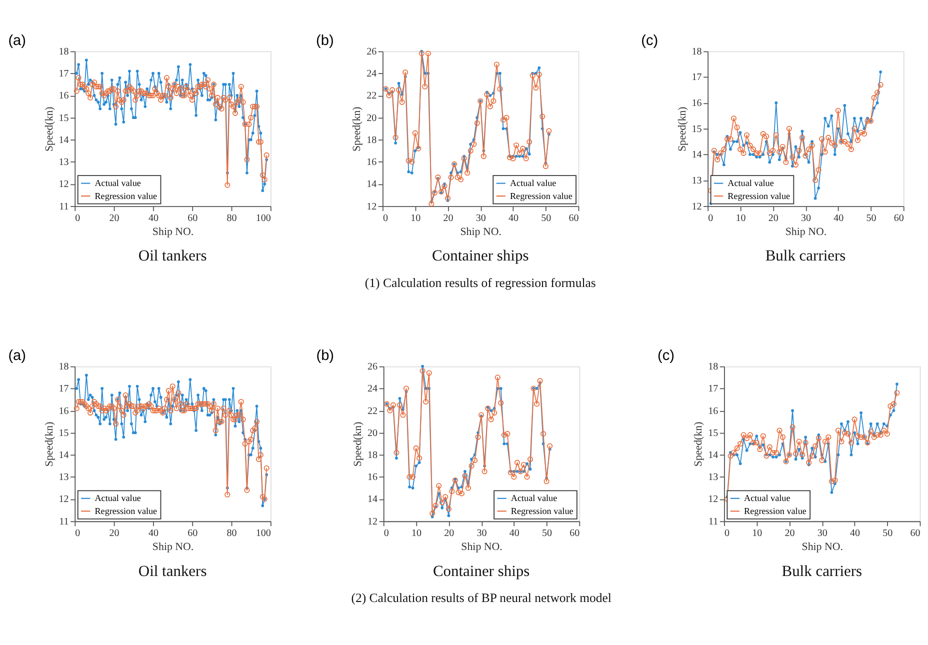 This screenshot has height=645, width=928. I want to click on x-tick-label: 80, so click(231, 534).